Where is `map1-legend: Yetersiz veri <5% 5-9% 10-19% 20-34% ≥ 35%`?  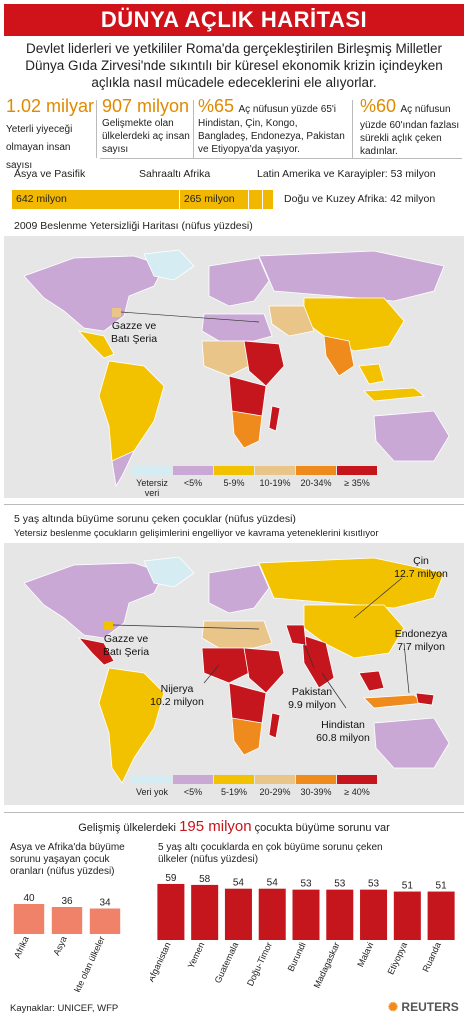
map1-legend: Yetersiz veri <5% 5-9% 10-19% 20-34% ≥ 35% is located at coordinates (257, 482).